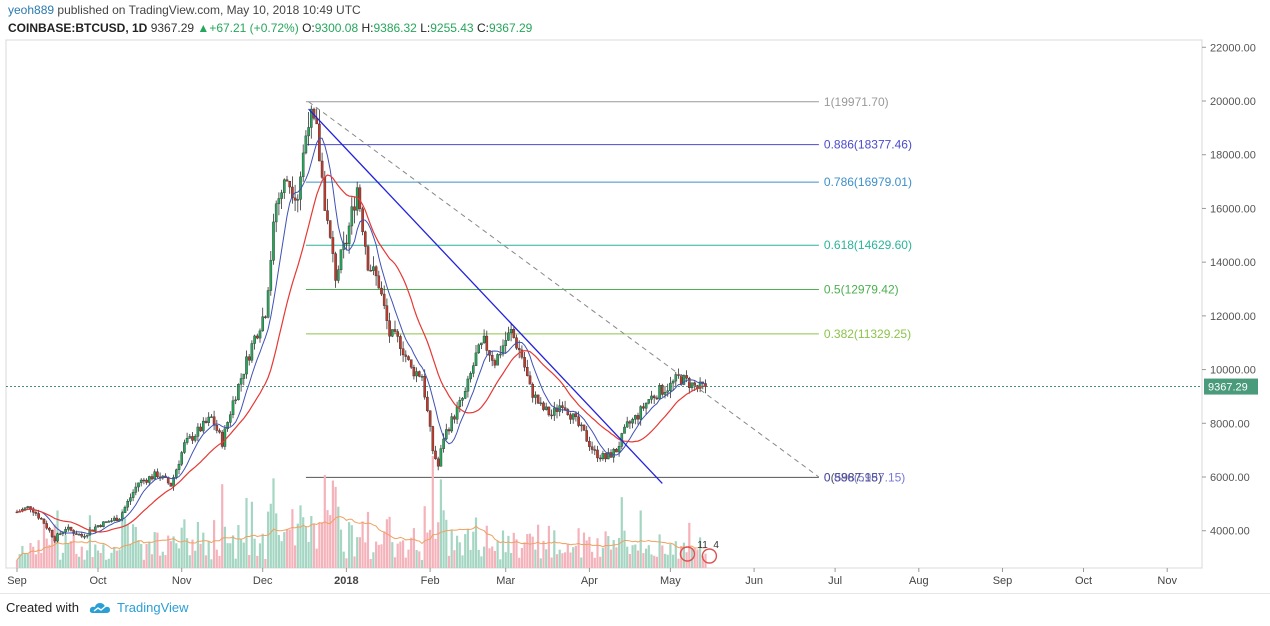 Image resolution: width=1270 pixels, height=626 pixels. What do you see at coordinates (430, 581) in the screenshot?
I see `x-tick-label: Feb` at bounding box center [430, 581].